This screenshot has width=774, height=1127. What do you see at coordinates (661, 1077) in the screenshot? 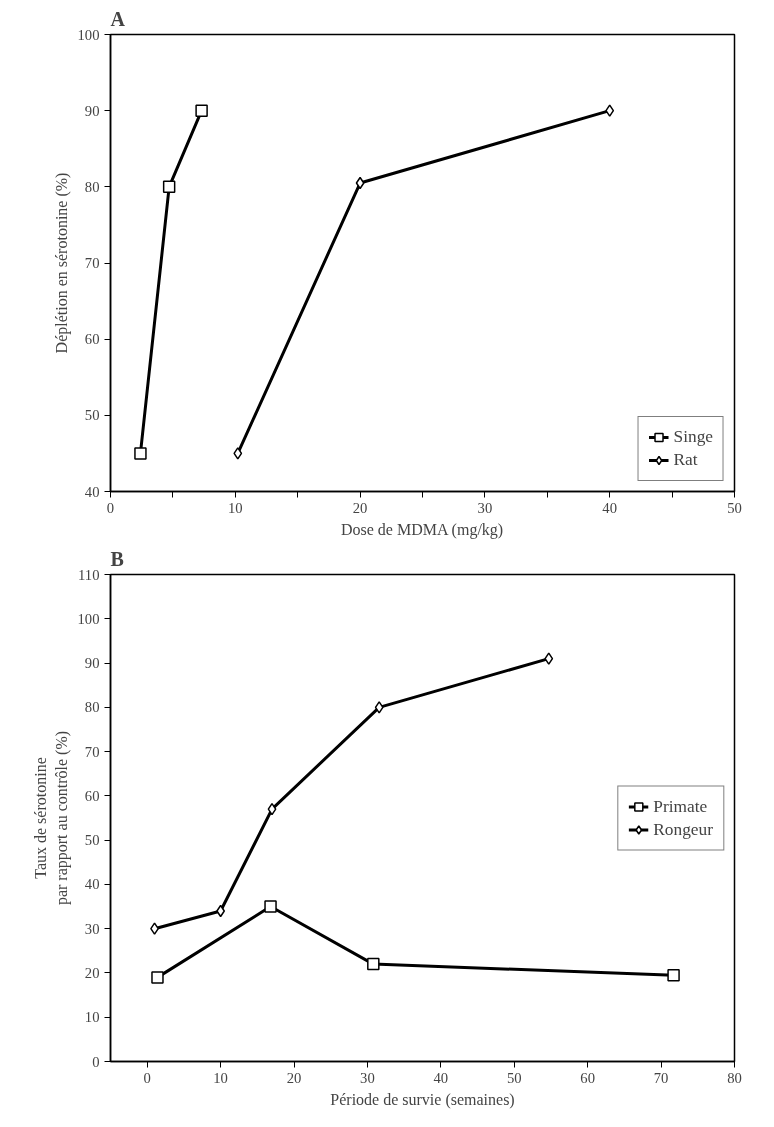
I see `x-tick-label: 70` at bounding box center [661, 1077].